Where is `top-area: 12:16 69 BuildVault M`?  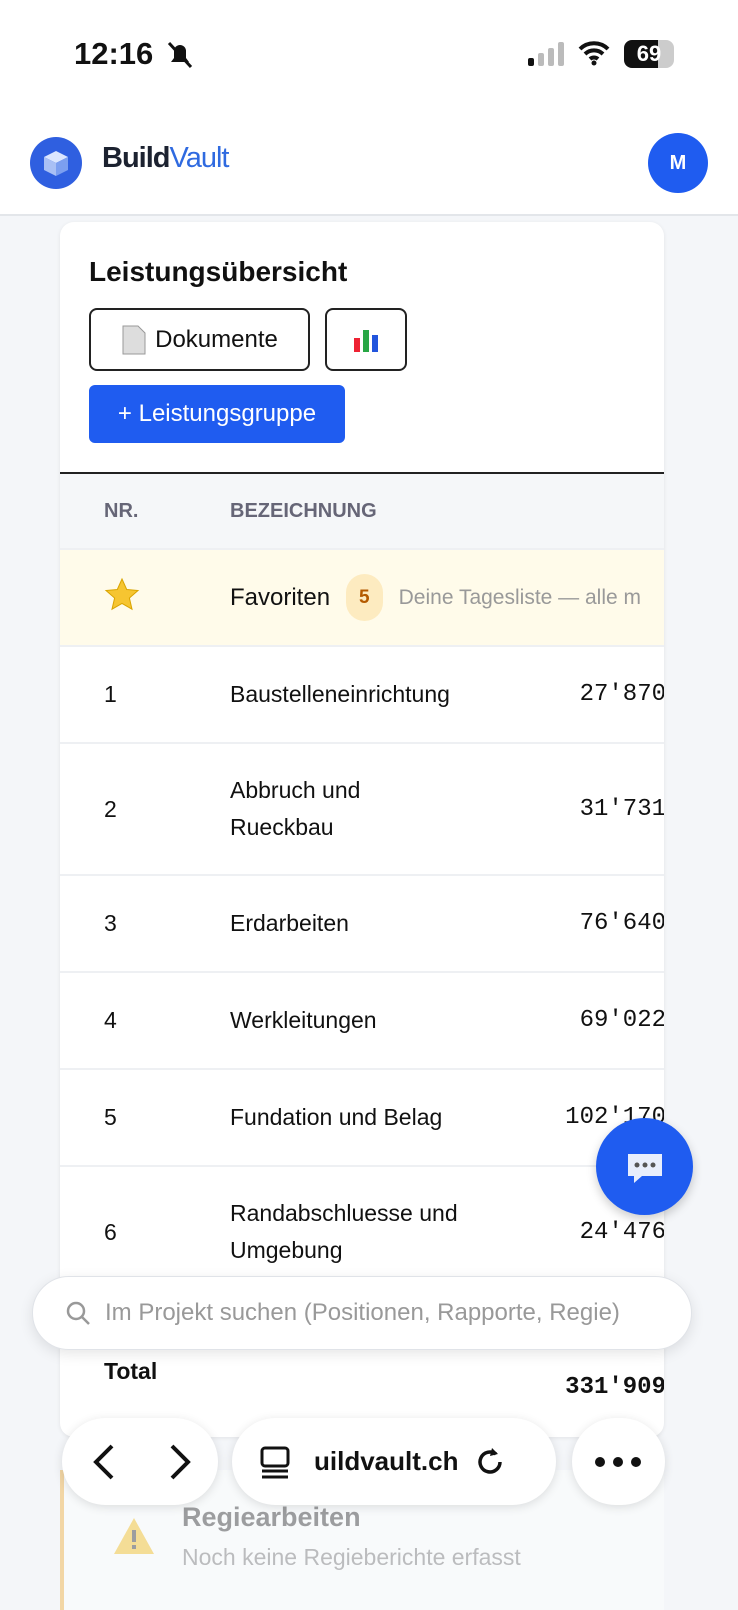
top-area: 12:16 69 BuildVault M is located at coordinates (369, 108).